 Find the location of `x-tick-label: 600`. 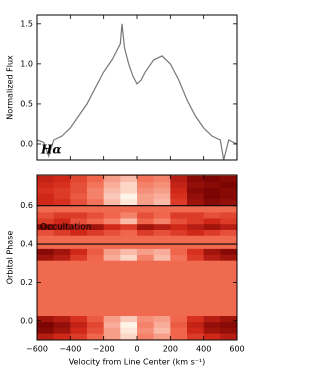

x-tick-label: 600 is located at coordinates (236, 349).